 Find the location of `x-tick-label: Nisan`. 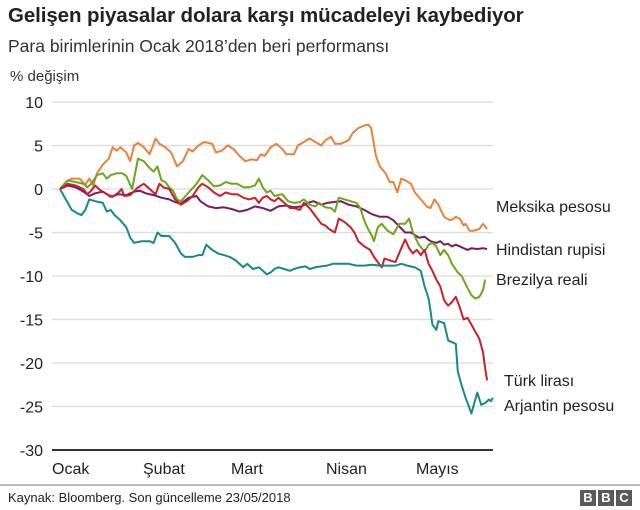

x-tick-label: Nisan is located at coordinates (346, 469).